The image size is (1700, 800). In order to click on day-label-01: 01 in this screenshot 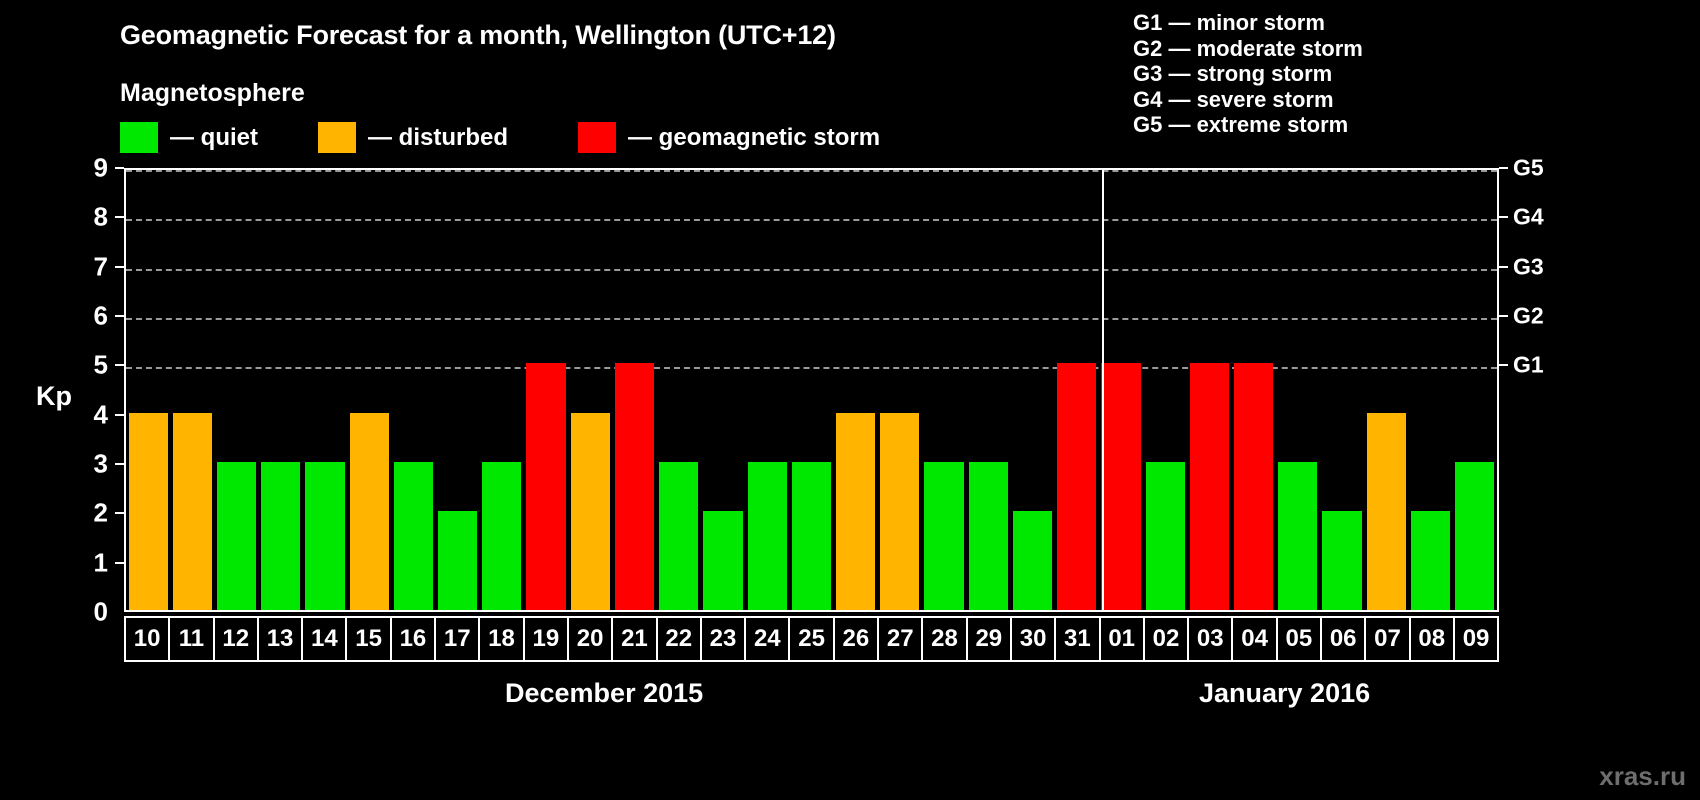, I will do `click(1123, 639)`.